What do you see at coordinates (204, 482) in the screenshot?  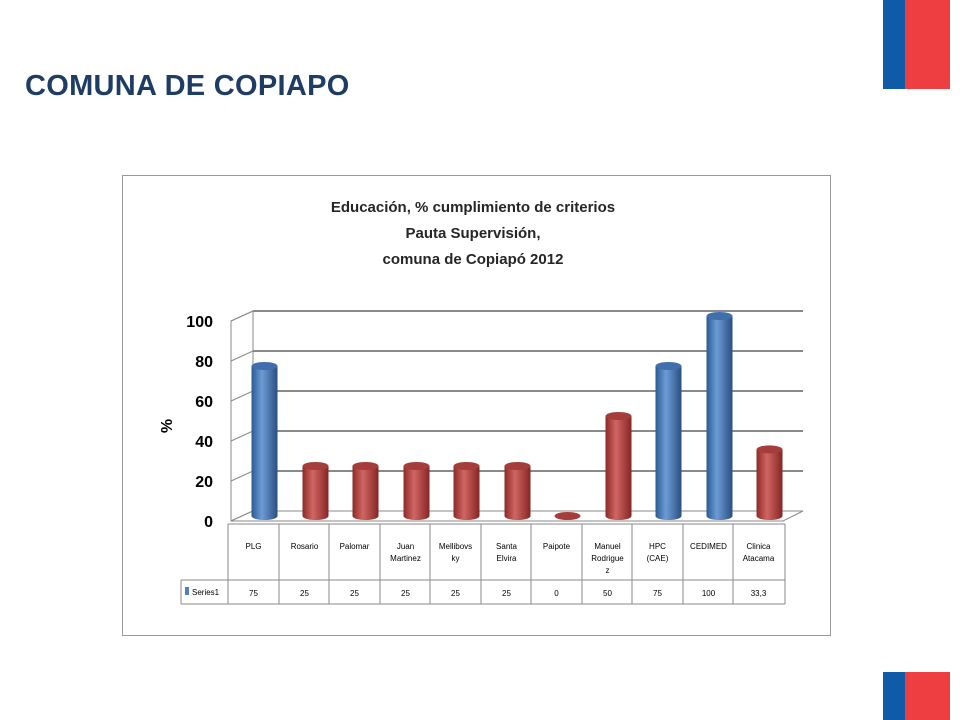 I see `y-tick-label: 20` at bounding box center [204, 482].